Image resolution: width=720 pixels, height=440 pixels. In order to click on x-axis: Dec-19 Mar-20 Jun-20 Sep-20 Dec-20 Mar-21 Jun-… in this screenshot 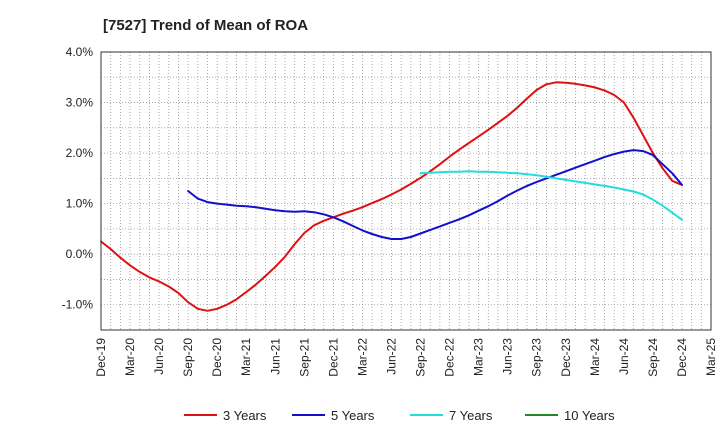, I will do `click(406, 357)`.